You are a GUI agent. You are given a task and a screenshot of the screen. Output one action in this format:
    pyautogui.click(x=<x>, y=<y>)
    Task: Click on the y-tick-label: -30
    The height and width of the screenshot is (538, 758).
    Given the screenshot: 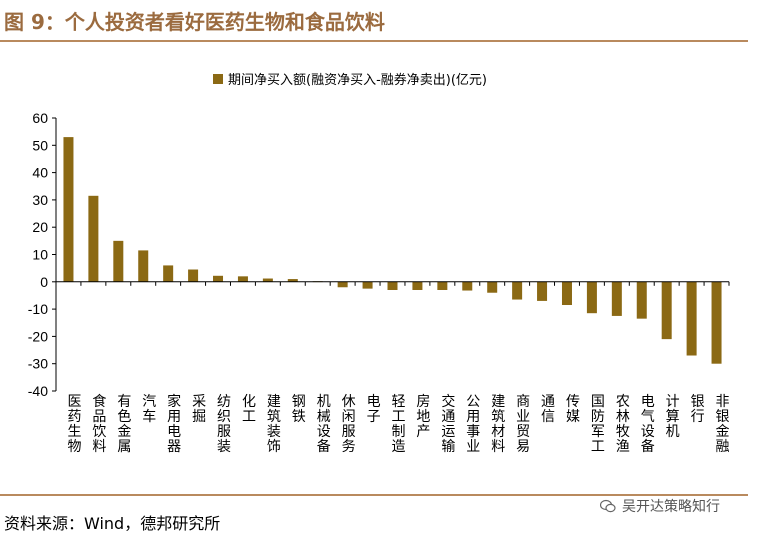 What is the action you would take?
    pyautogui.click(x=38, y=364)
    